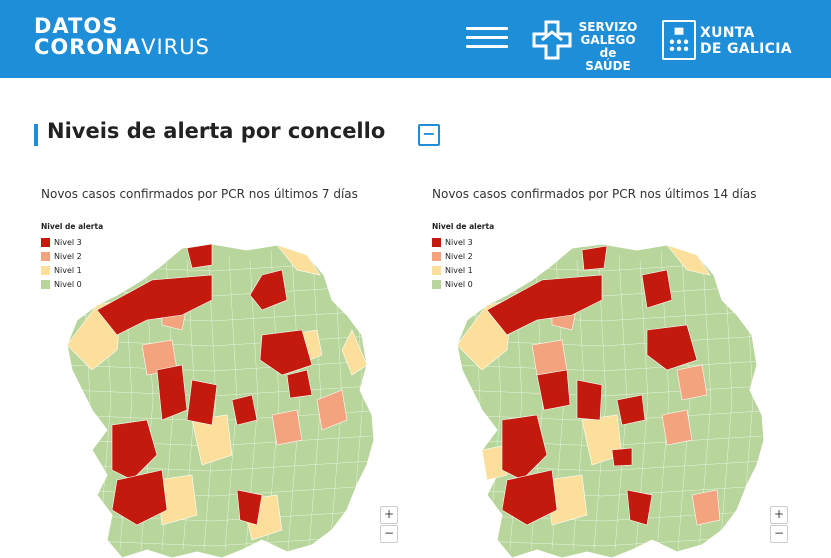  What do you see at coordinates (779, 515) in the screenshot?
I see `map-14-days-zoom-in-button: +` at bounding box center [779, 515].